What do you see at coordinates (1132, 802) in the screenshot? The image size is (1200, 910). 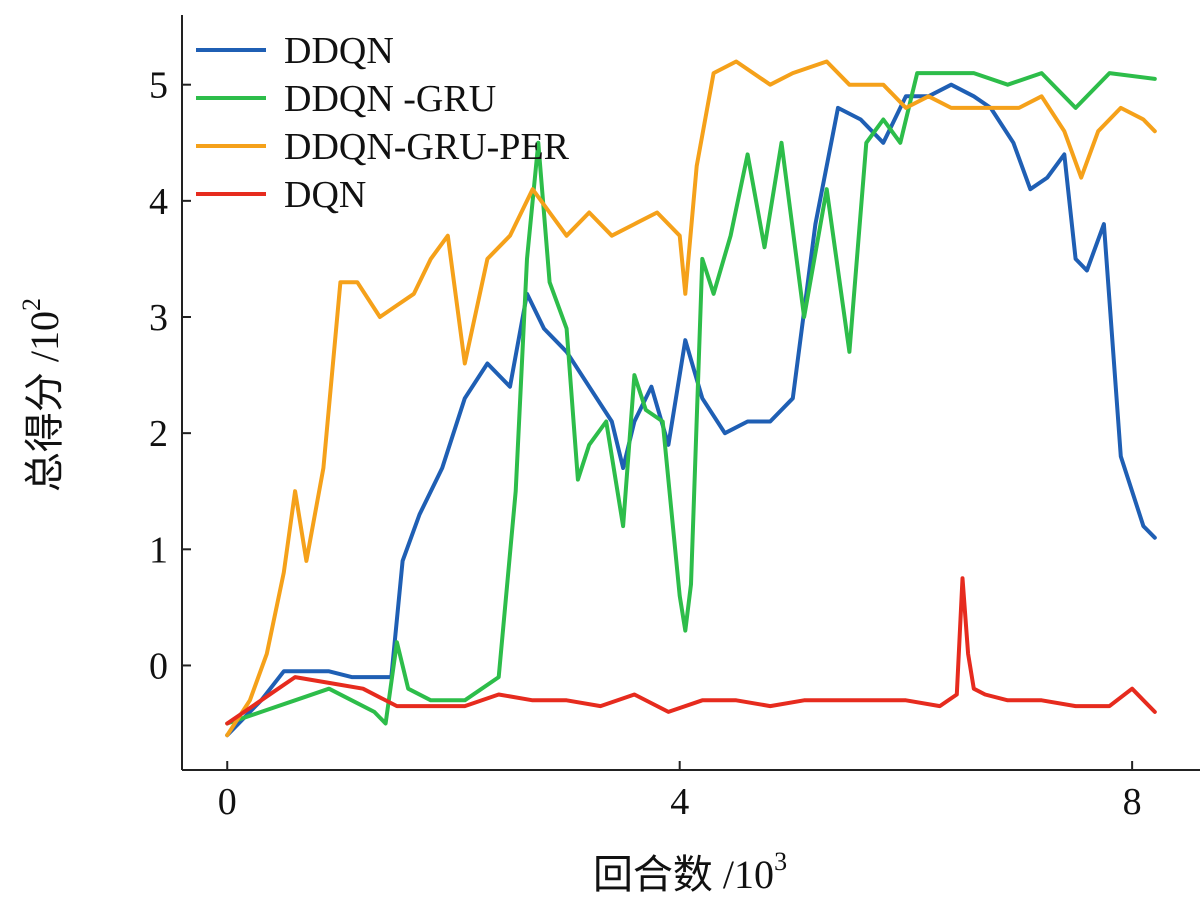 I see `x-tick-label: 8` at bounding box center [1132, 802].